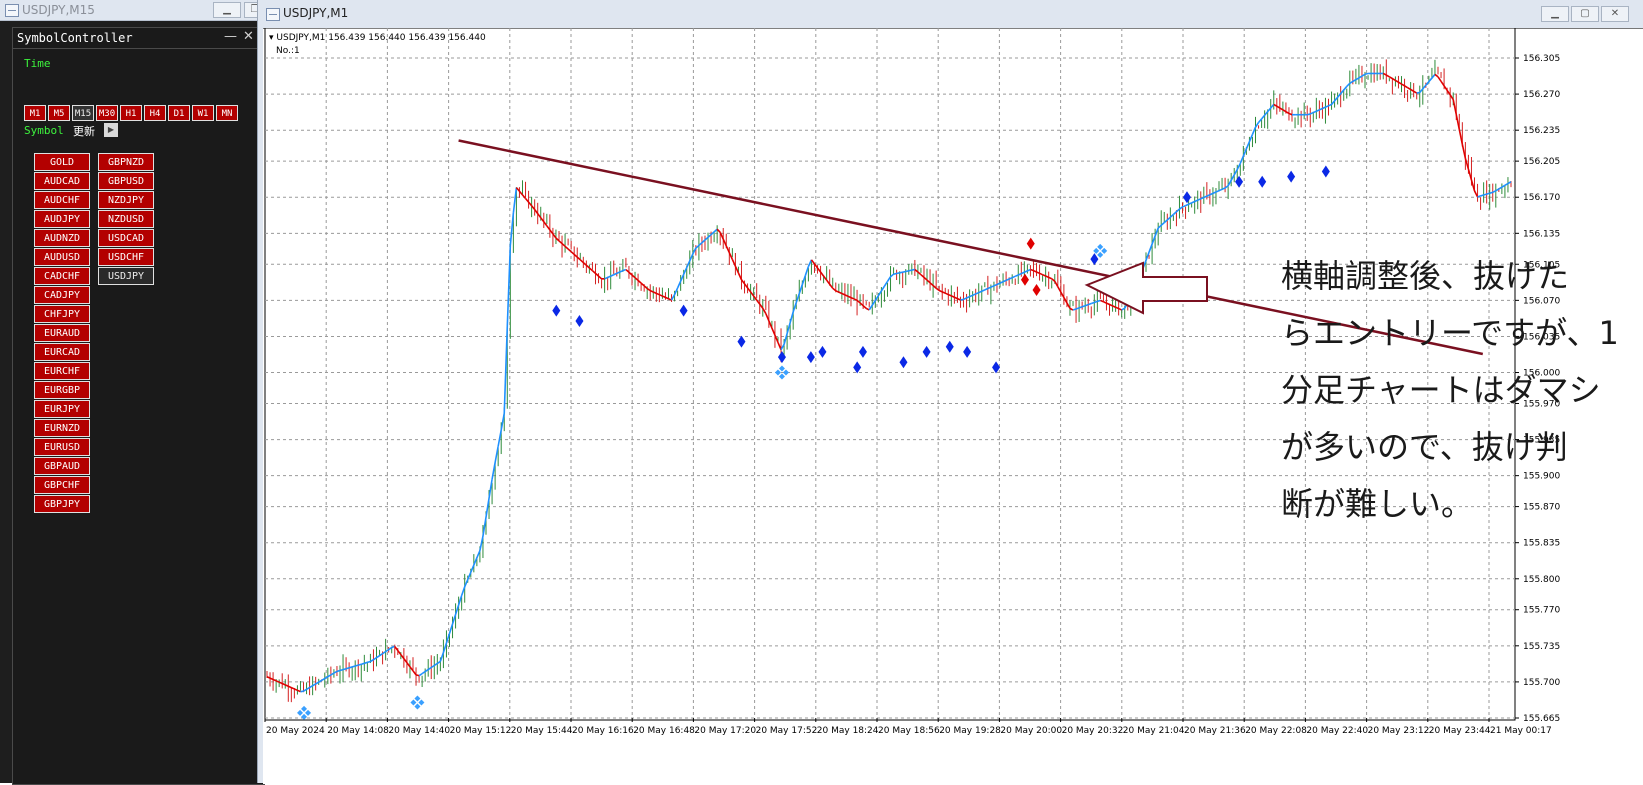 The height and width of the screenshot is (785, 1643). What do you see at coordinates (62, 390) in the screenshot?
I see `symbol-button-eurgbp: EURGBP` at bounding box center [62, 390].